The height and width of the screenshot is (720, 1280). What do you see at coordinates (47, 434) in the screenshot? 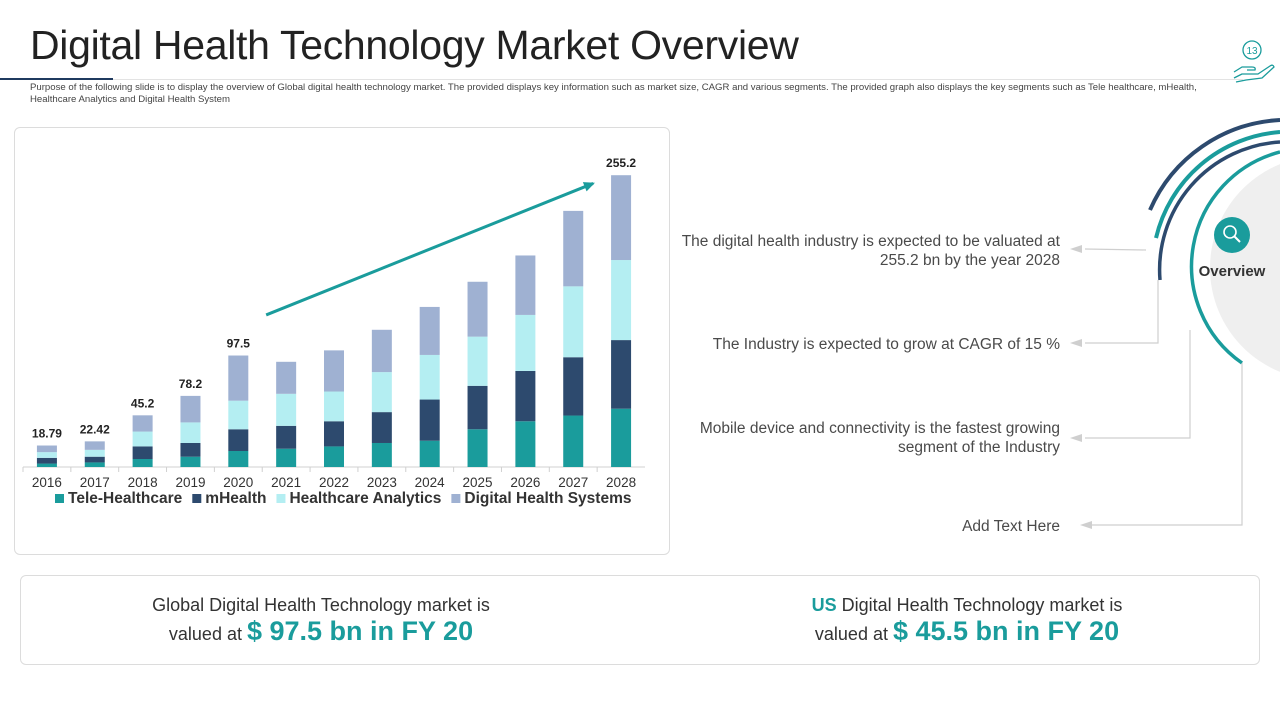
I see `data-label-2016: 18.79` at bounding box center [47, 434].